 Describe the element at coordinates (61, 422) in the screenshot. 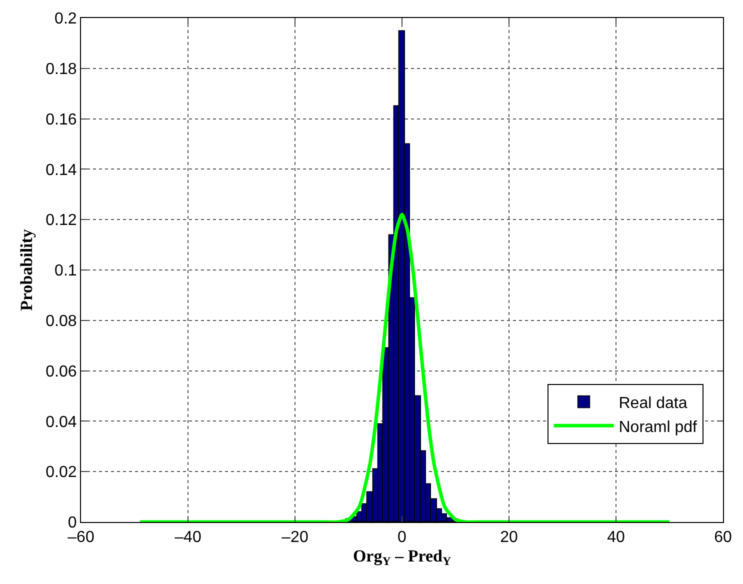

I see `y-tick-label: 0.04` at that location.